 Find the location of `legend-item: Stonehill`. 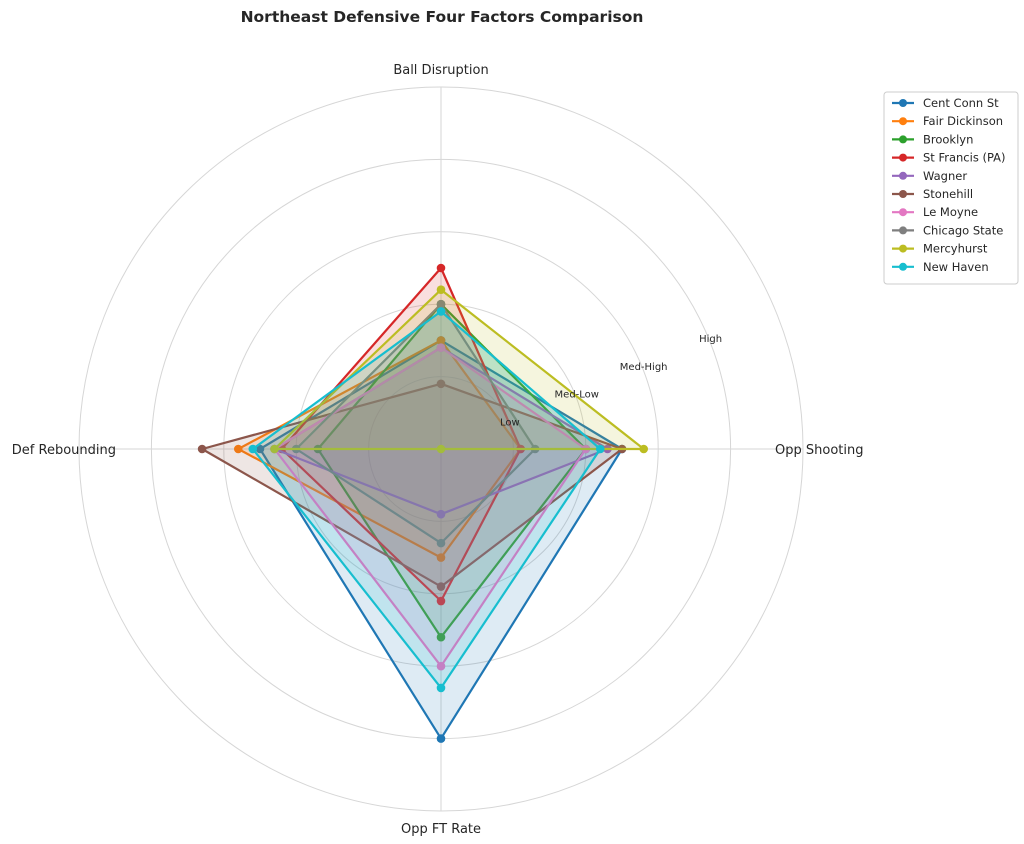

legend-item: Stonehill is located at coordinates (932, 194).